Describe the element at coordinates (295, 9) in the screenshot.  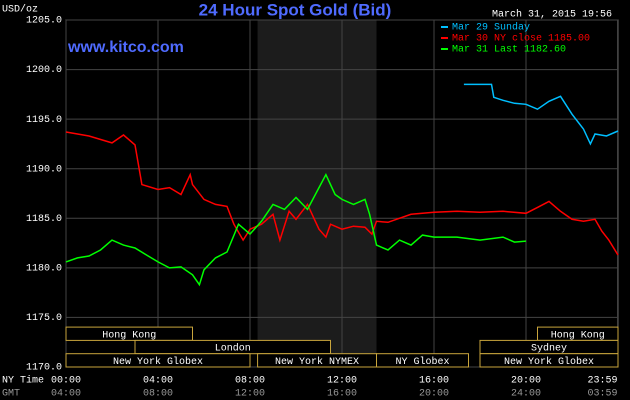
I see `chart-title: 24 Hour Spot Gold (Bid)` at that location.